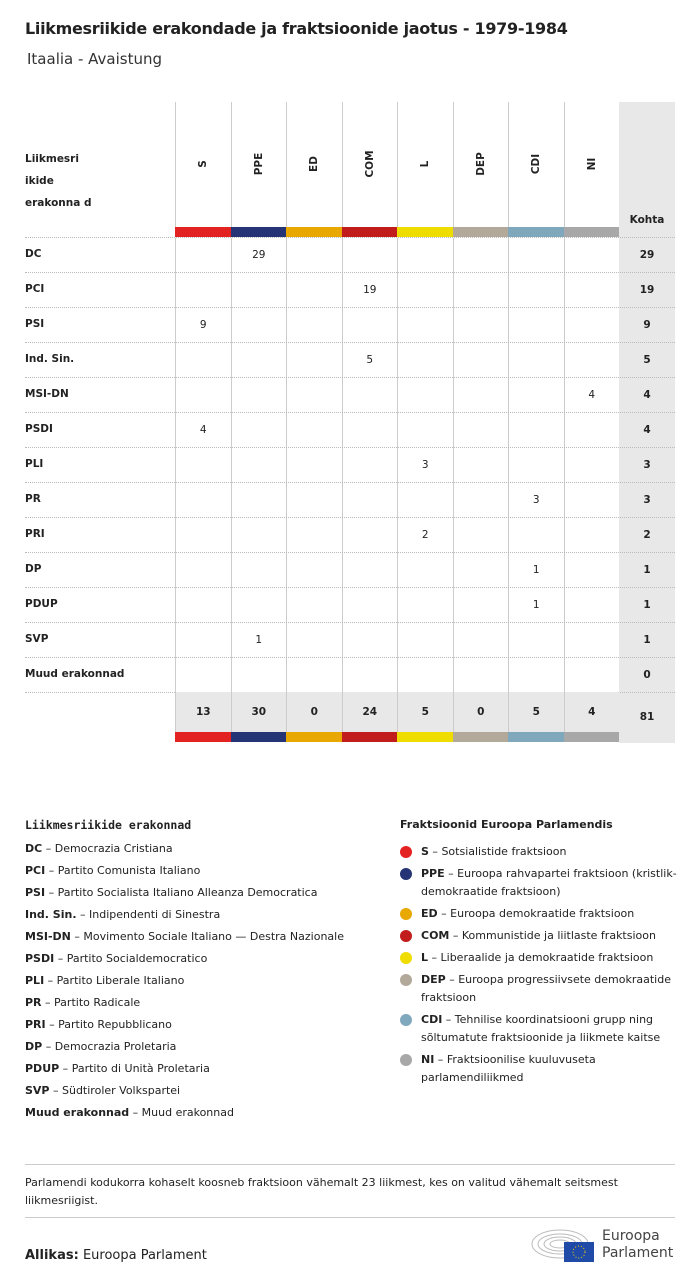 This screenshot has height=1282, width=700. Describe the element at coordinates (631, 1236) in the screenshot. I see `logo-line1: Euroopa` at that location.